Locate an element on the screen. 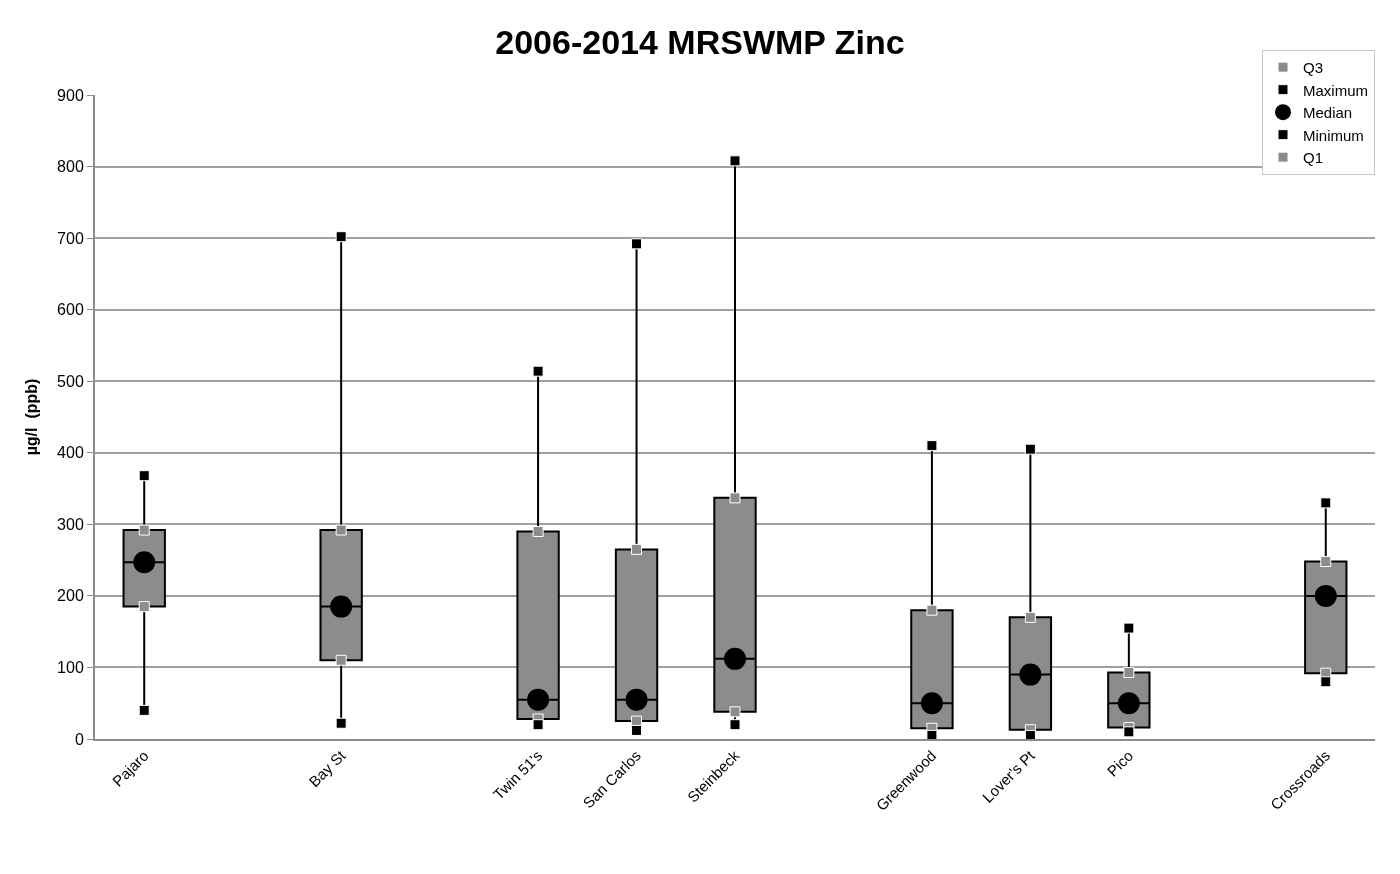  x-tick-label: Pico is located at coordinates (1120, 763).